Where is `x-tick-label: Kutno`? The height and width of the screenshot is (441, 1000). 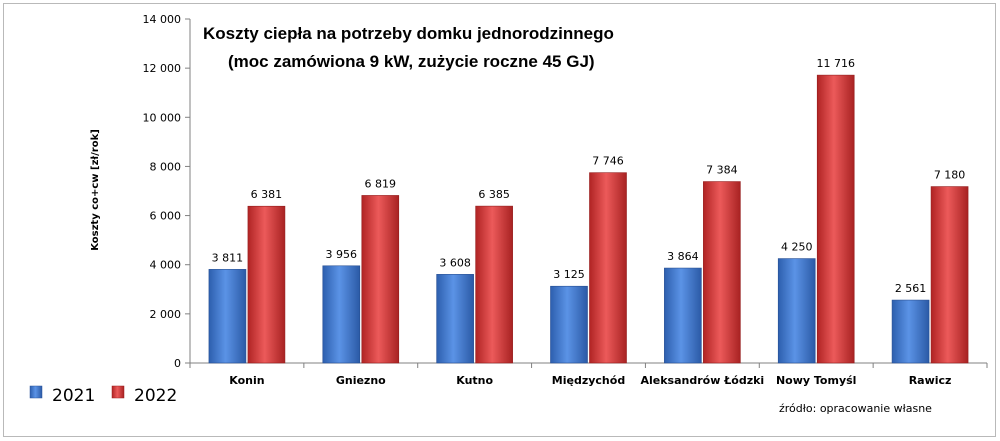 x-tick-label: Kutno is located at coordinates (474, 380).